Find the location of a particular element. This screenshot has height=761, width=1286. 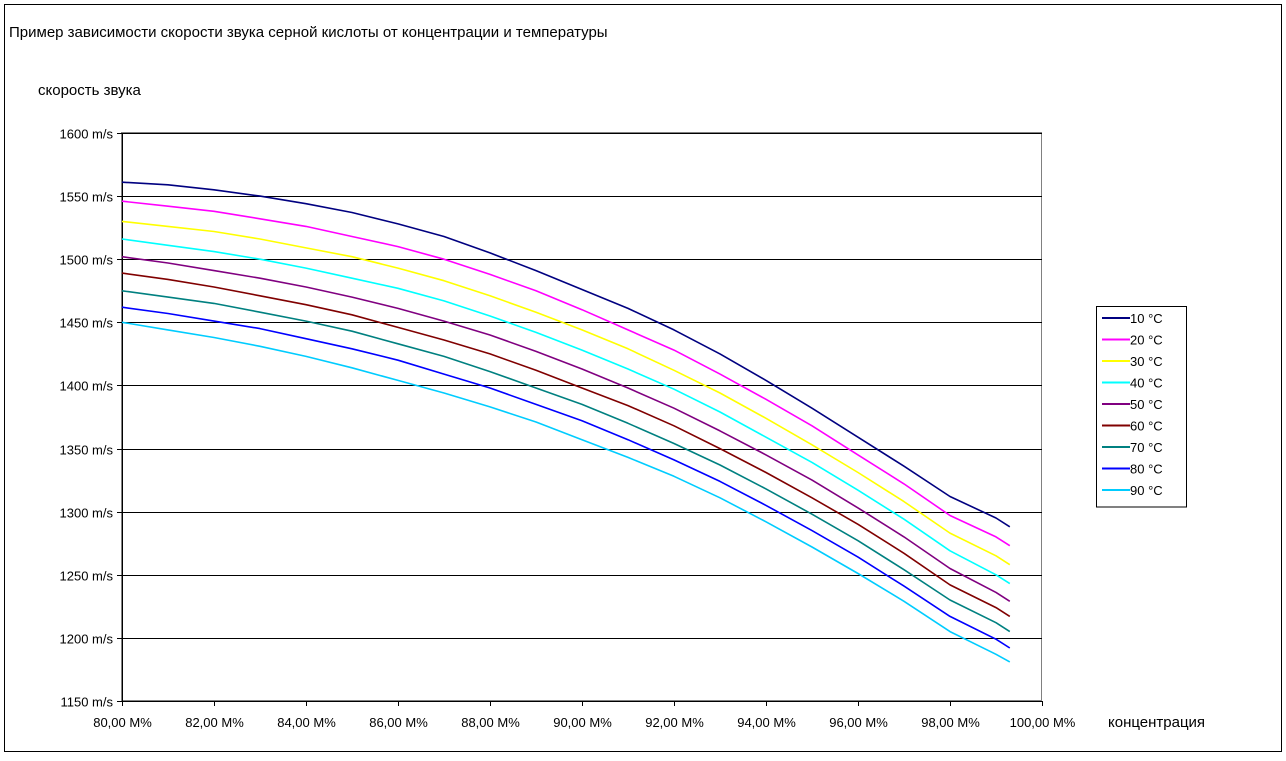

y-tick-label: 1350 m/s is located at coordinates (87, 450).